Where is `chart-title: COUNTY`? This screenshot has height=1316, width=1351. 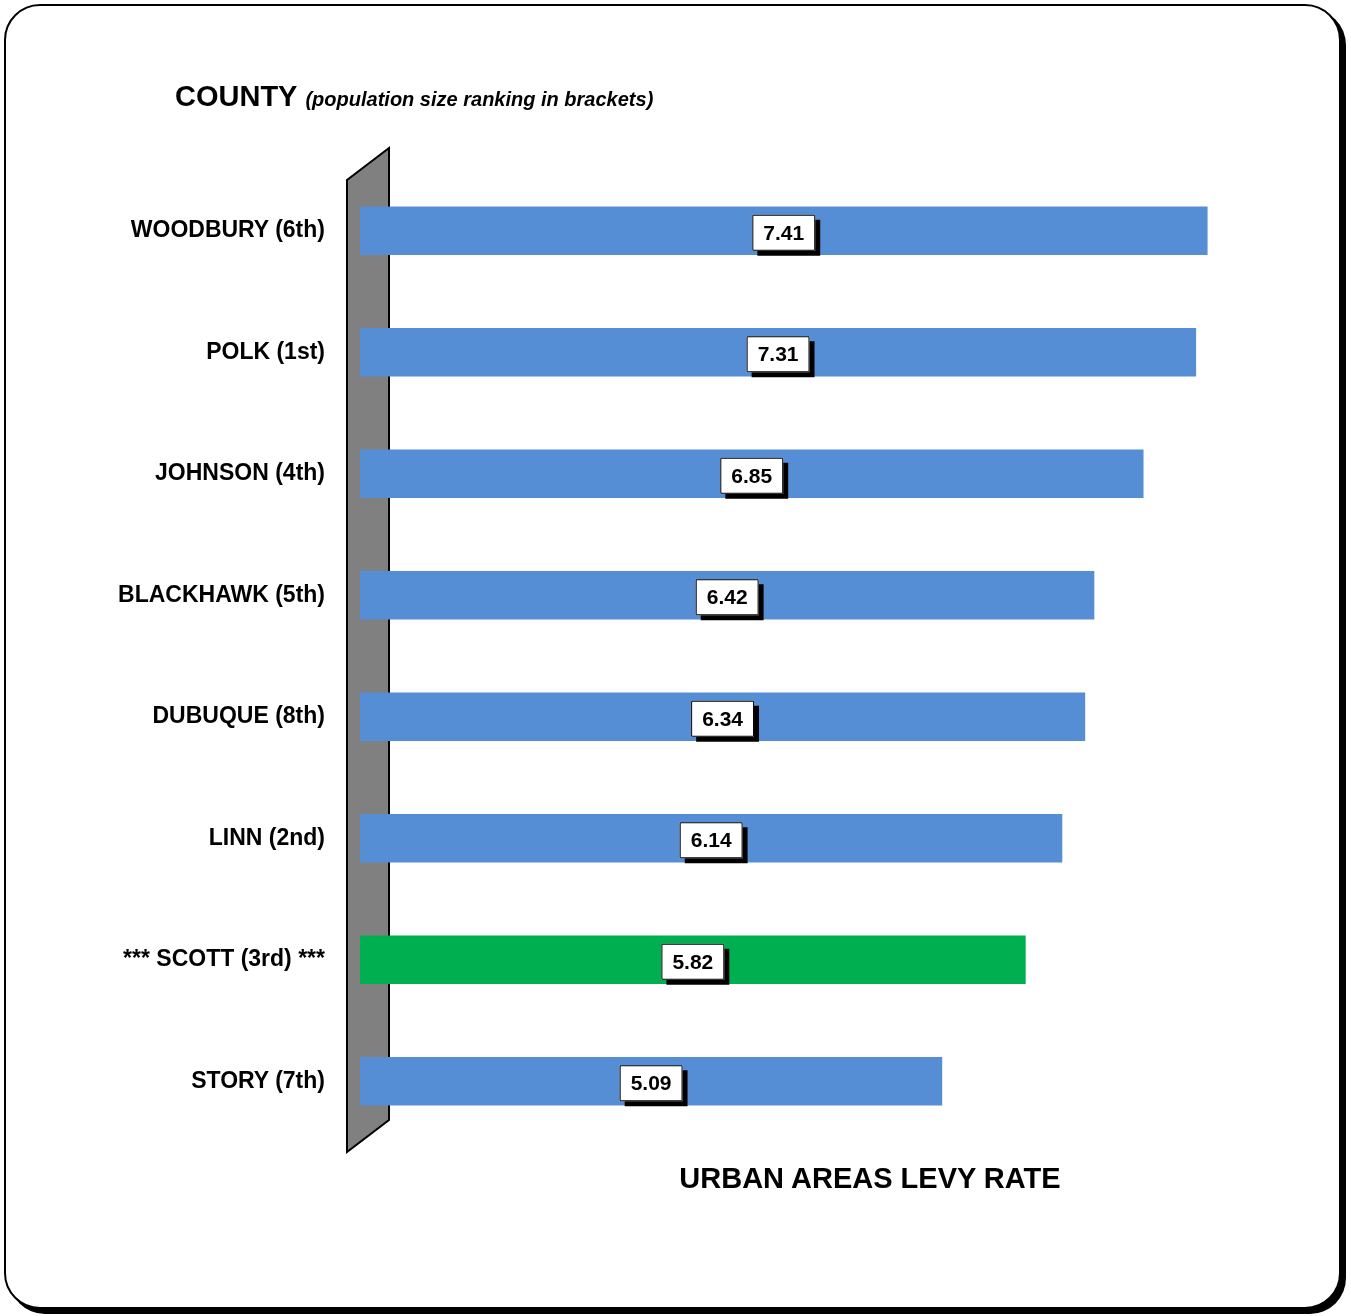 chart-title: COUNTY is located at coordinates (236, 96).